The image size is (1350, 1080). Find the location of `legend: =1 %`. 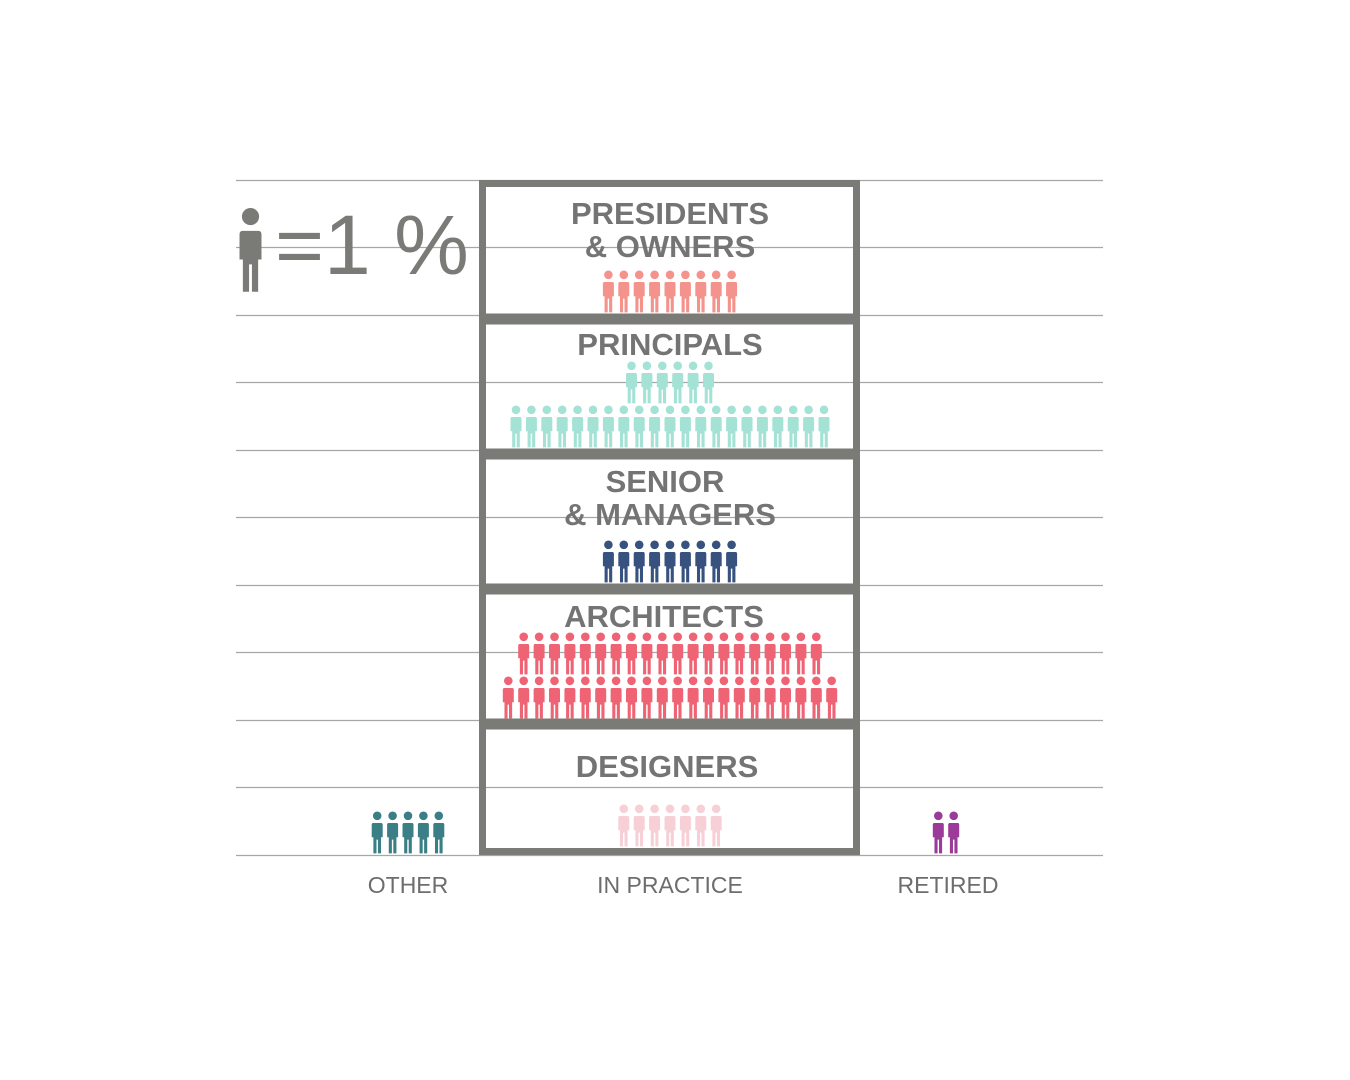

legend: =1 % is located at coordinates (354, 245).